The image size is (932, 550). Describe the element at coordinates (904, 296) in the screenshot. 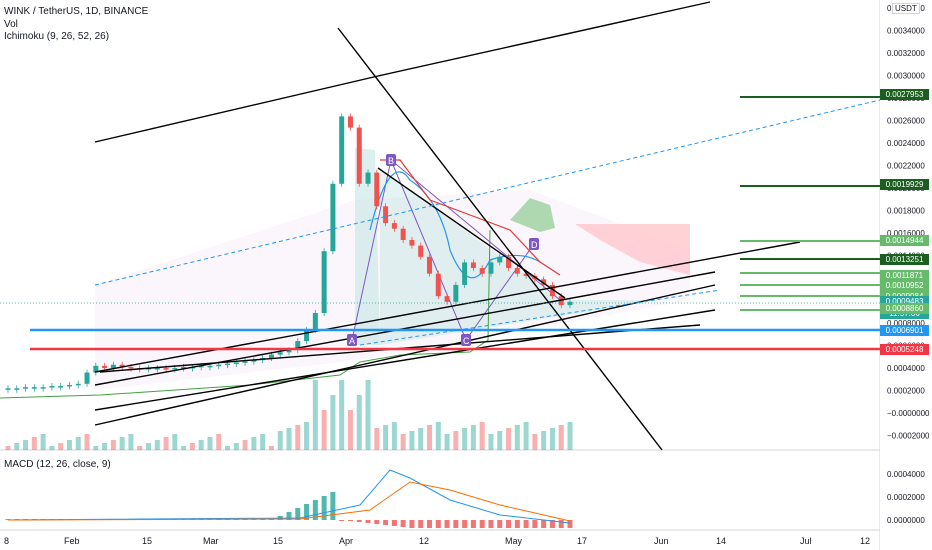

I see `price-level-tag: 0.0009984` at that location.